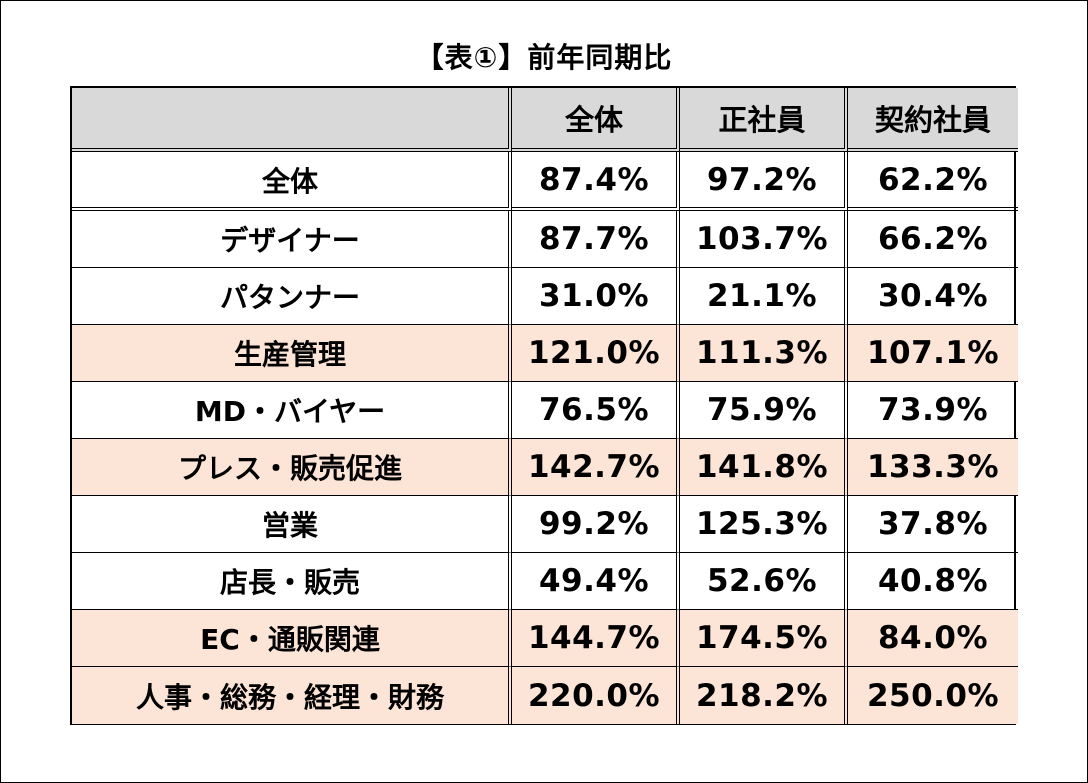  What do you see at coordinates (764, 524) in the screenshot?
I see `value-cell: 125.3%` at bounding box center [764, 524].